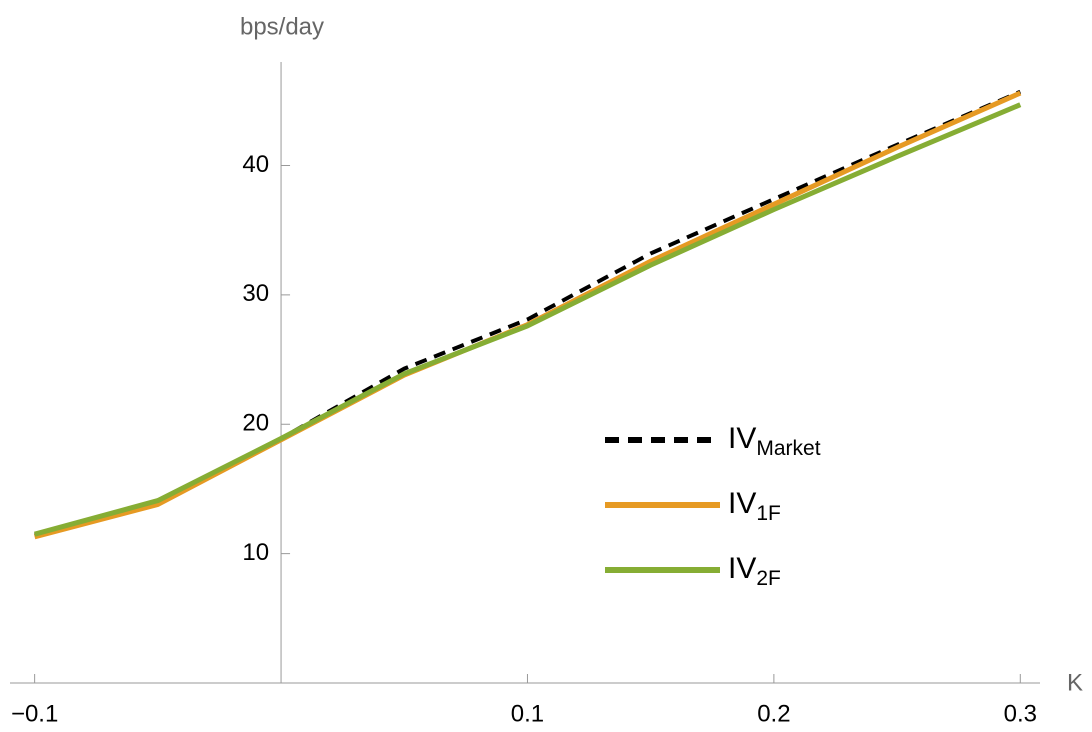 The image size is (1092, 732). What do you see at coordinates (34, 713) in the screenshot?
I see `x-tick-label: −0.1` at bounding box center [34, 713].